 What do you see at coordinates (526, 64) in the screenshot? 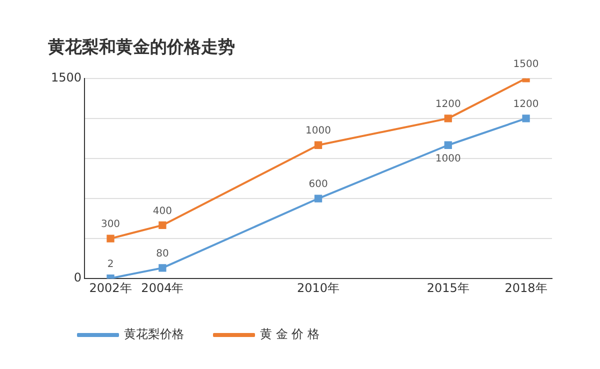
I see `data-label: 1500` at bounding box center [526, 64].